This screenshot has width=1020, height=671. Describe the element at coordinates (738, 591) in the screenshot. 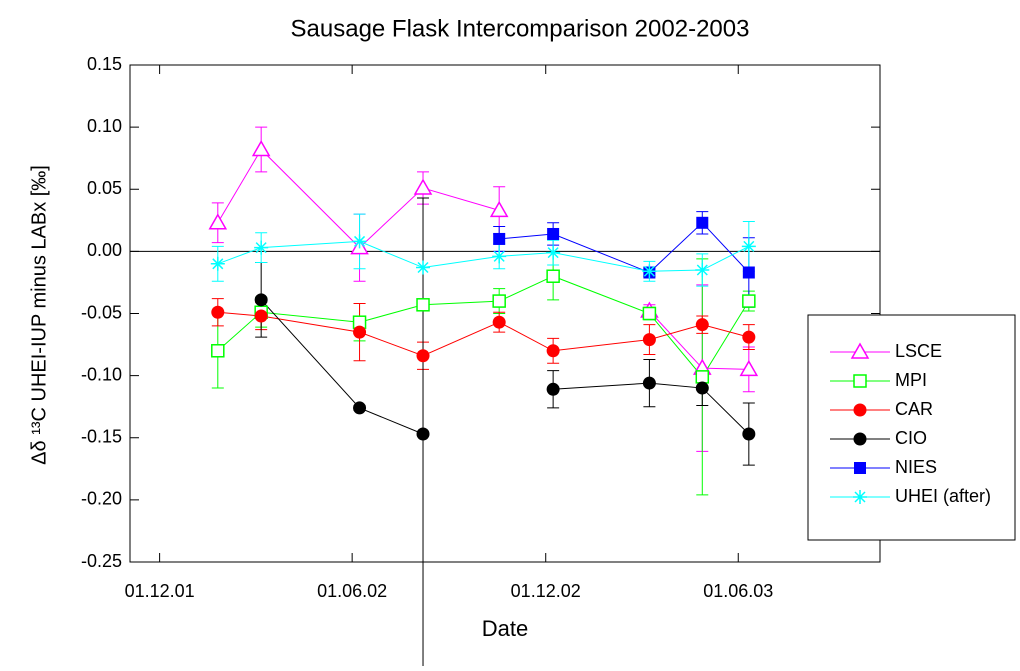

I see `x-tick-label: 01.06.03` at that location.